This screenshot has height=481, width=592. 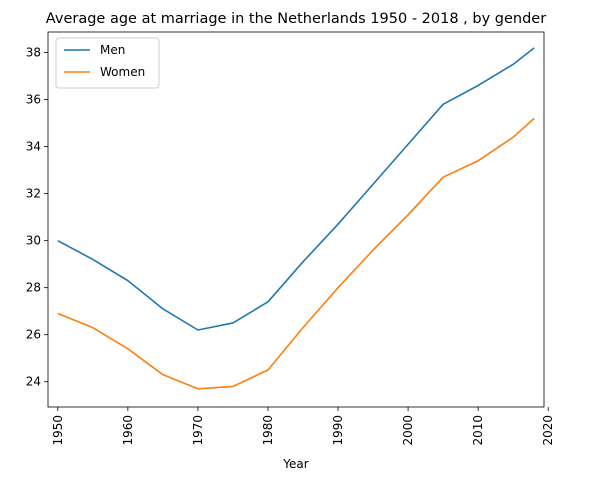 What do you see at coordinates (33, 335) in the screenshot?
I see `y-tick-label: 26` at bounding box center [33, 335].